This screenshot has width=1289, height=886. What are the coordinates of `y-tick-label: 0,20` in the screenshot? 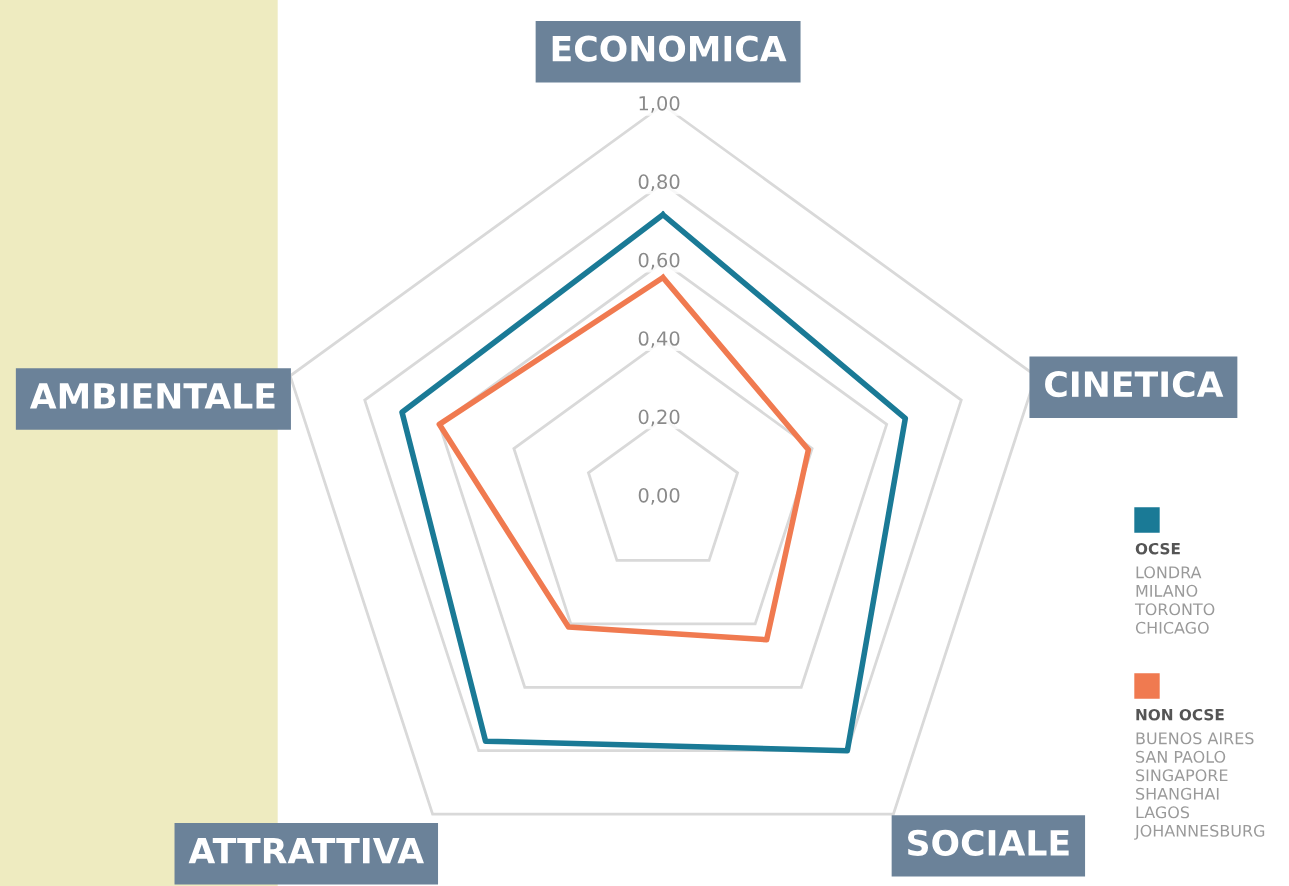 It's located at (659, 418).